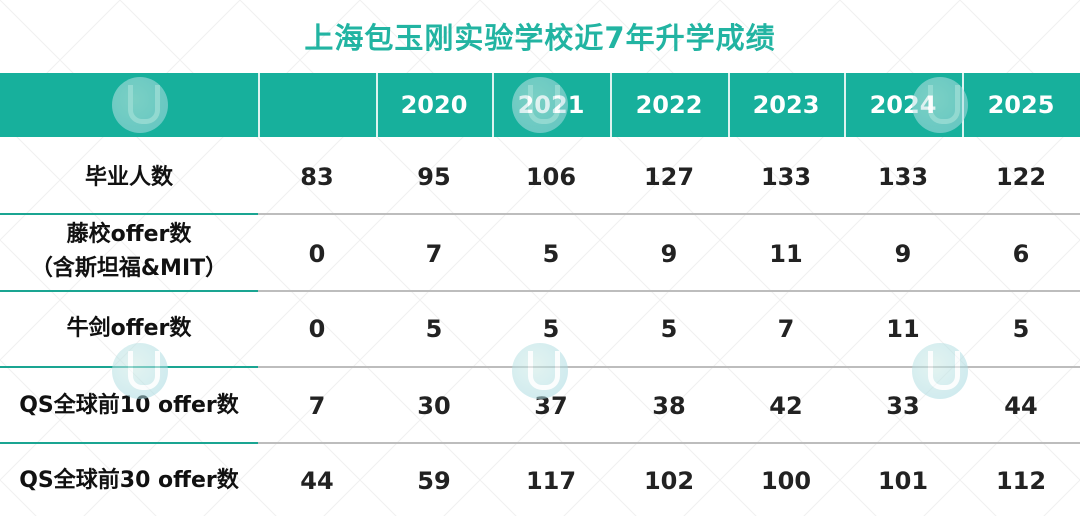 The image size is (1080, 516). I want to click on header-cell-2022: 2022, so click(669, 105).